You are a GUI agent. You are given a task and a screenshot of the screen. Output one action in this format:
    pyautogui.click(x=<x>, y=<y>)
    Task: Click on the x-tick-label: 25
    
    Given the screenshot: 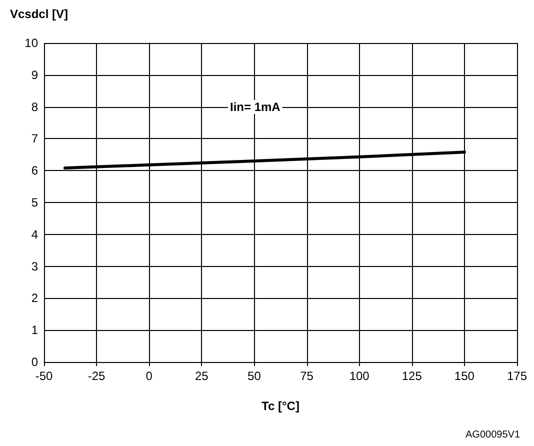 What is the action you would take?
    pyautogui.click(x=201, y=376)
    